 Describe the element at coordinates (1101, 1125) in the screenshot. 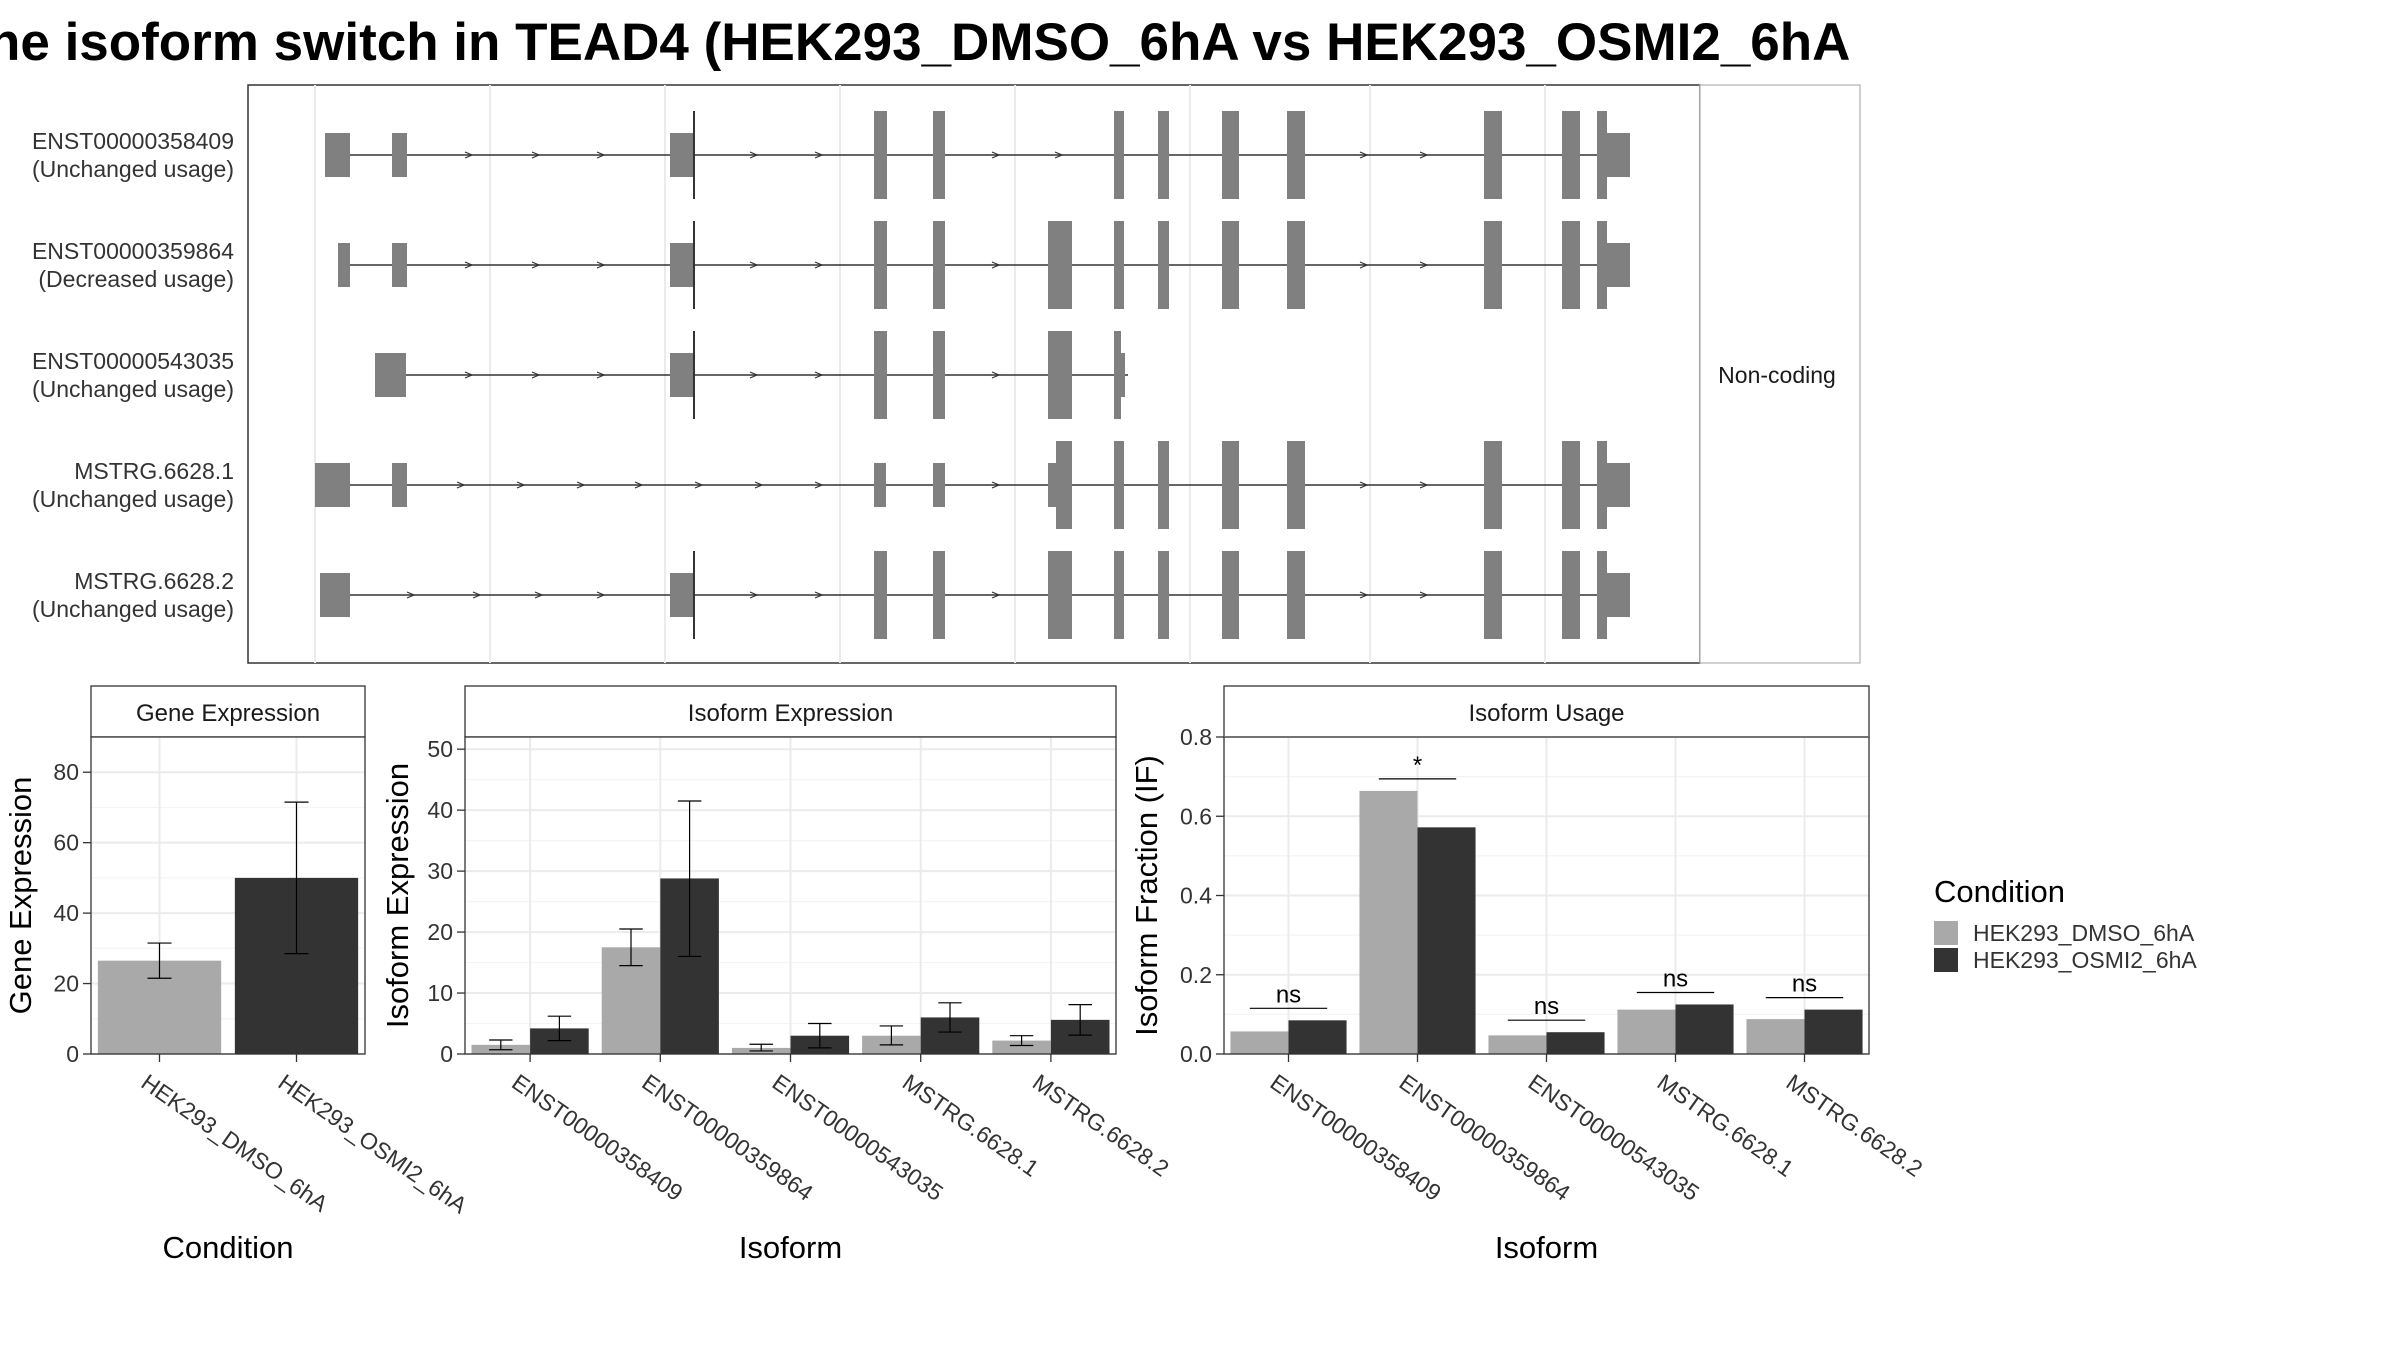

I see `x-tick-label: MSTRG.6628.2` at that location.